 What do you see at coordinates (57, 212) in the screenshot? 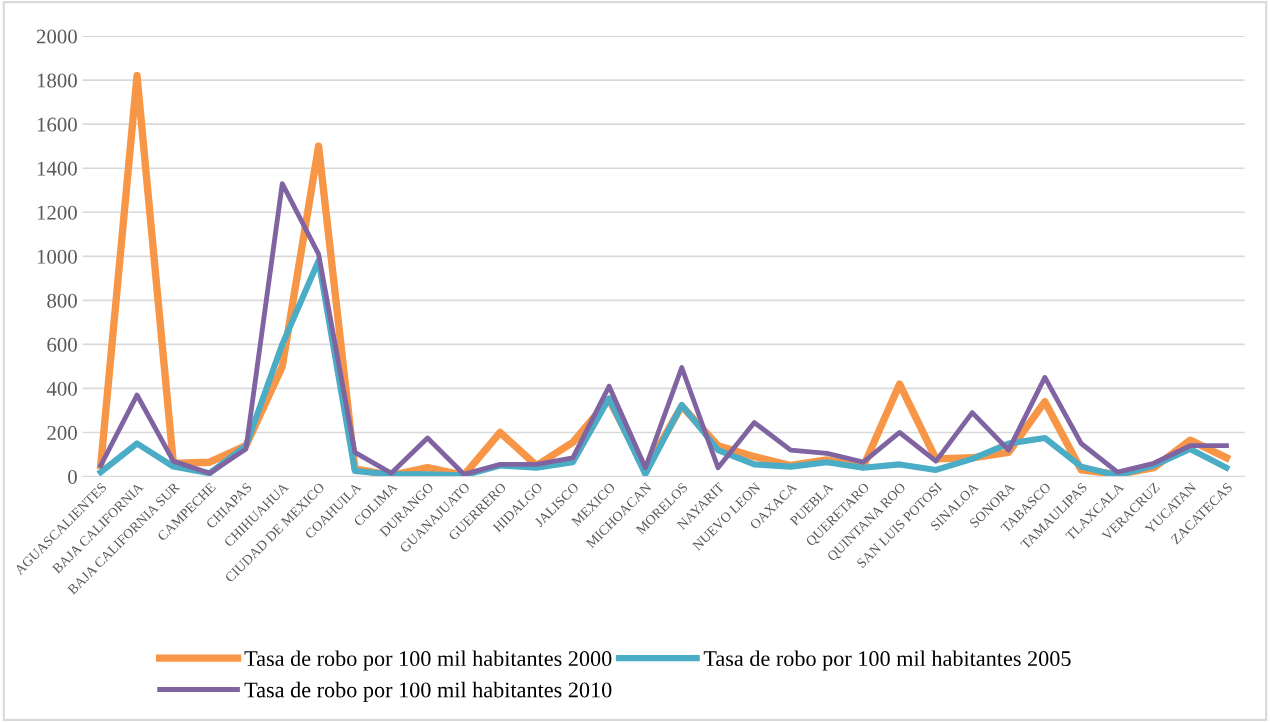
I see `y-tick-label: 1200` at bounding box center [57, 212].